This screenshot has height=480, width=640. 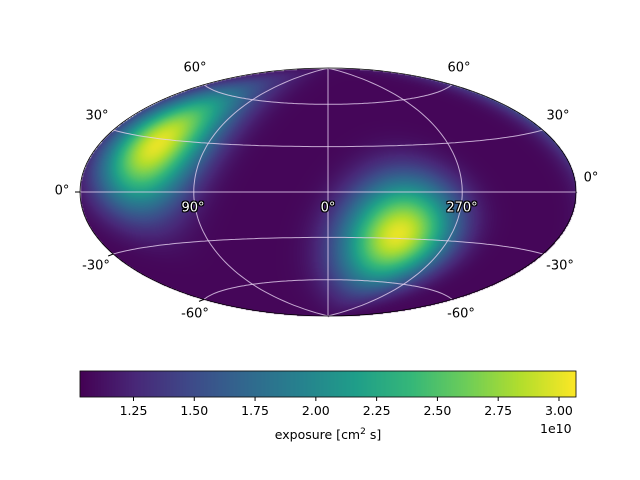 I want to click on lon-label-270: 270°, so click(x=462, y=208).